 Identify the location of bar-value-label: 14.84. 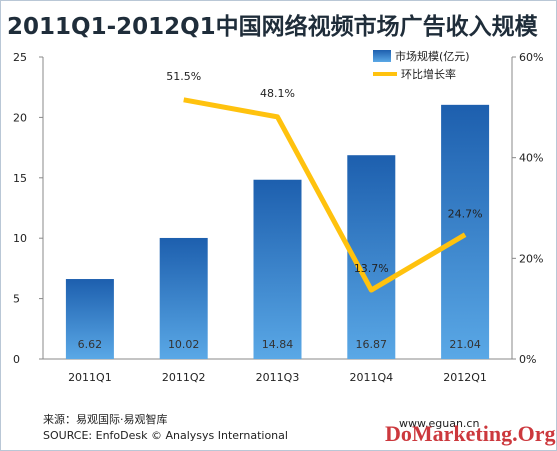
(278, 344).